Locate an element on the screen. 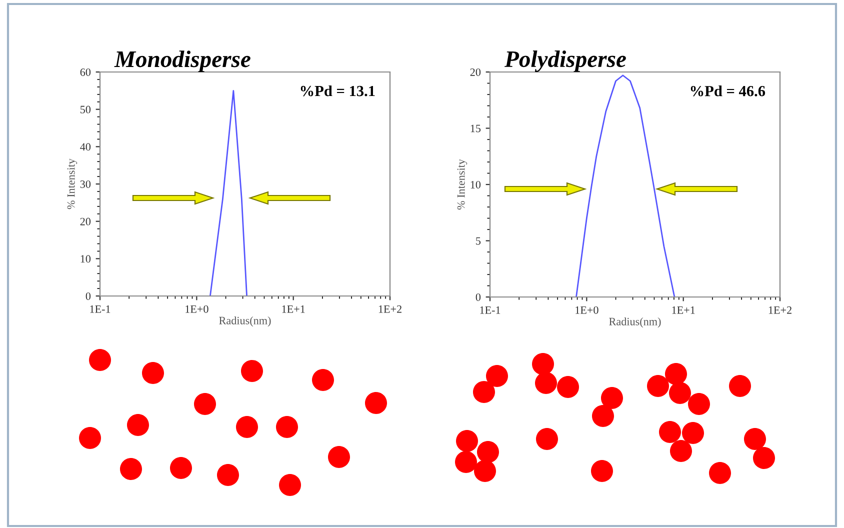 Image resolution: width=844 pixels, height=528 pixels. y-tick-label: 30 is located at coordinates (85, 184).